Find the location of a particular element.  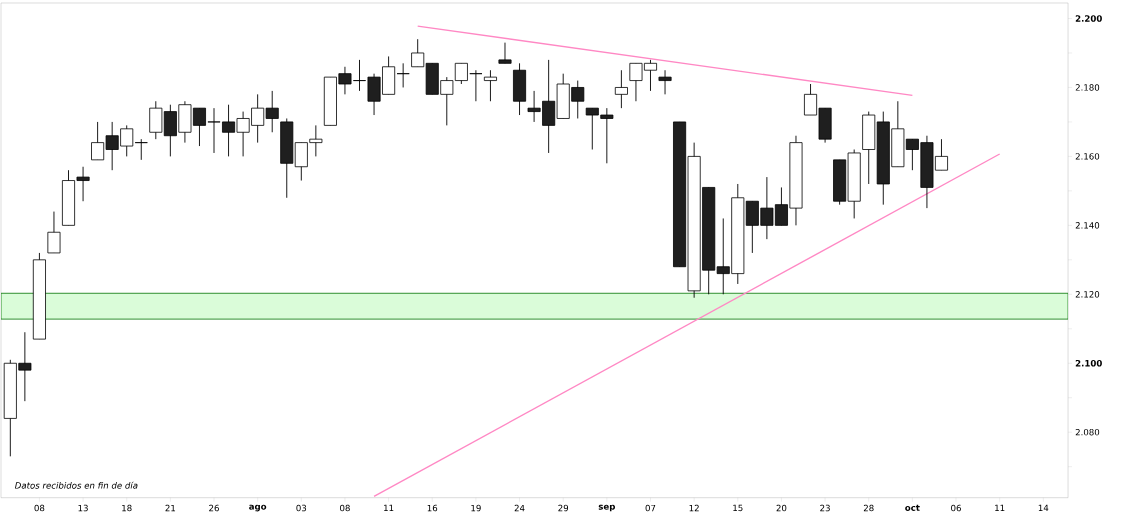

y-tick-label: 2.180 is located at coordinates (1087, 87).